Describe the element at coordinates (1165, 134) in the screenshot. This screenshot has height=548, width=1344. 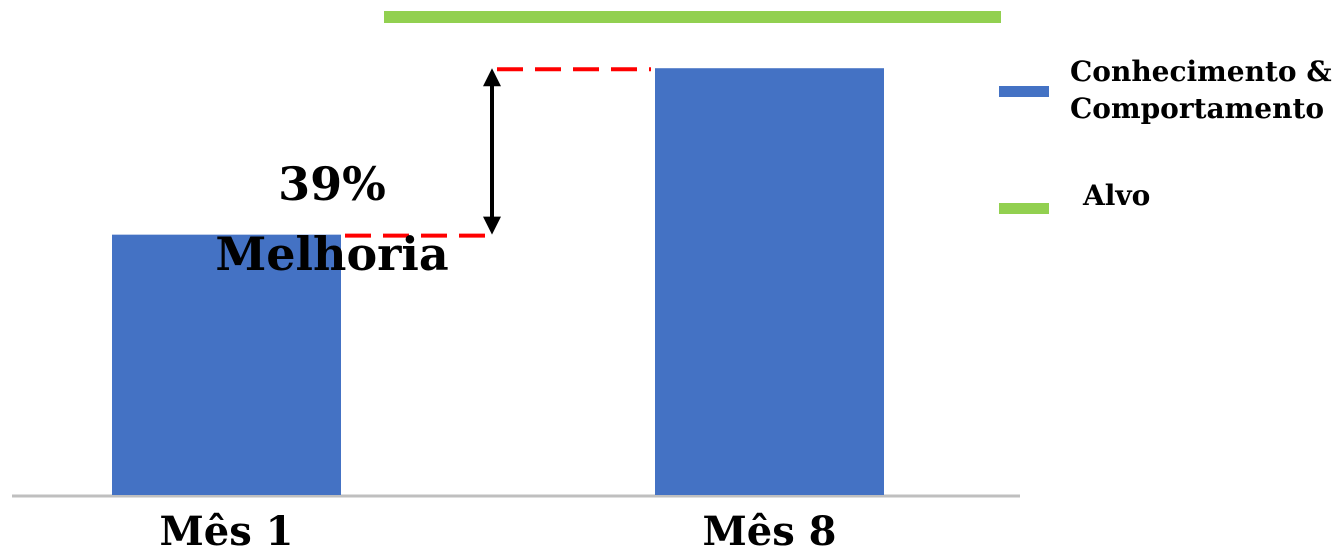
I see `legend: Conhecimento & Comportamento Alvo` at that location.